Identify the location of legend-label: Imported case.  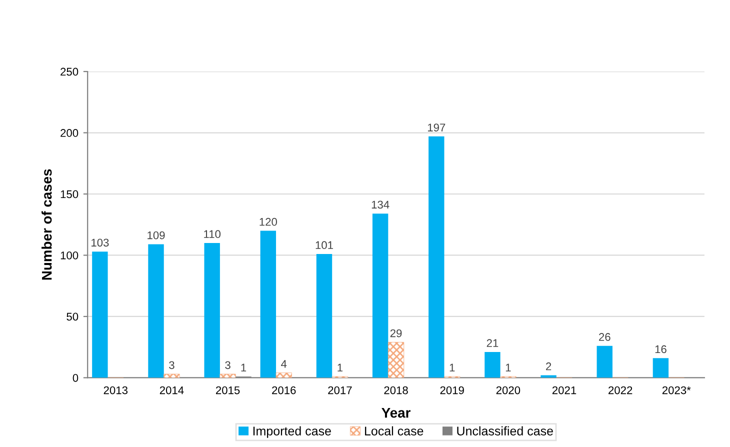
(292, 432).